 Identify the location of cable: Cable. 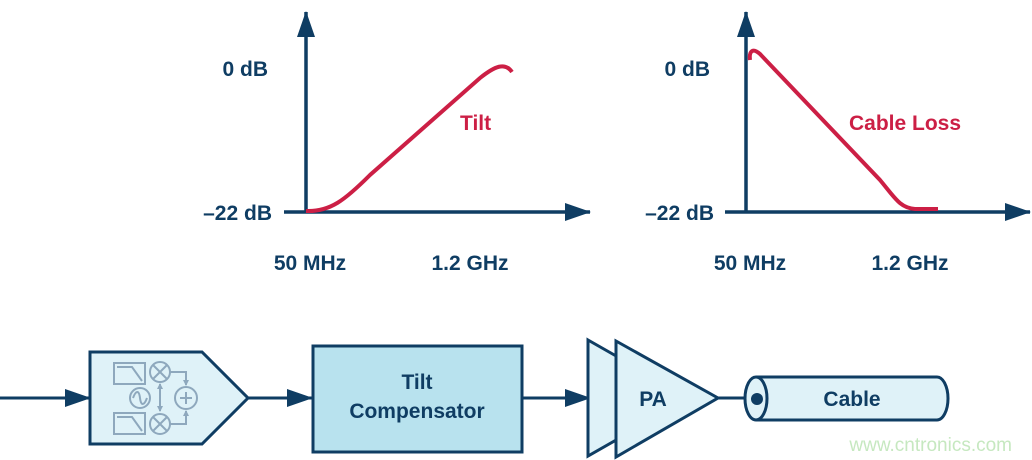
(846, 398).